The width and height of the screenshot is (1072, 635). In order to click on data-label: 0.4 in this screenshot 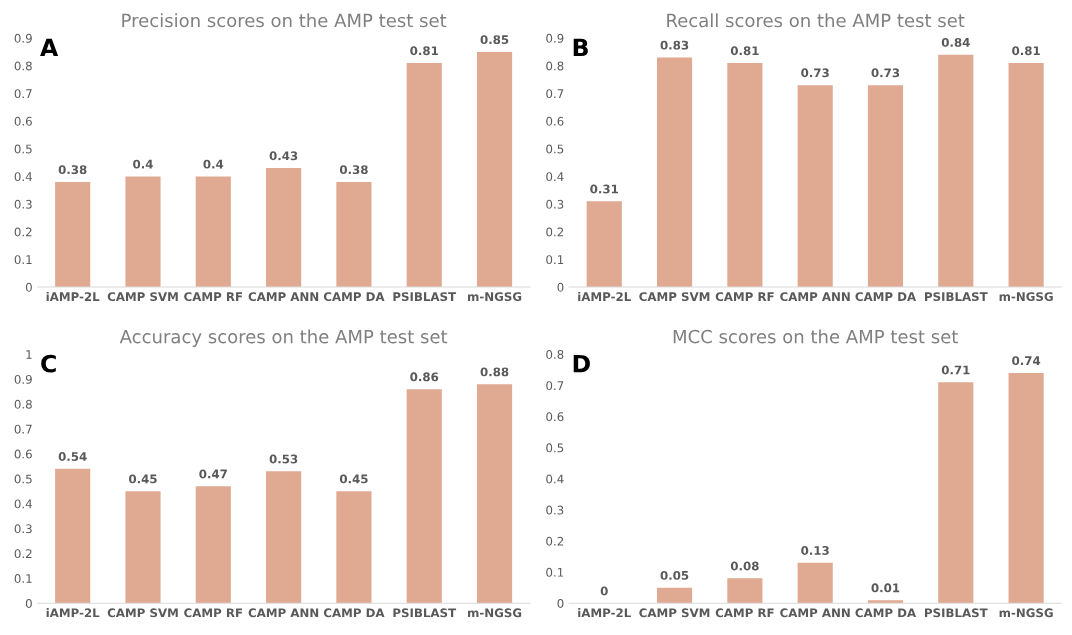, I will do `click(143, 164)`.